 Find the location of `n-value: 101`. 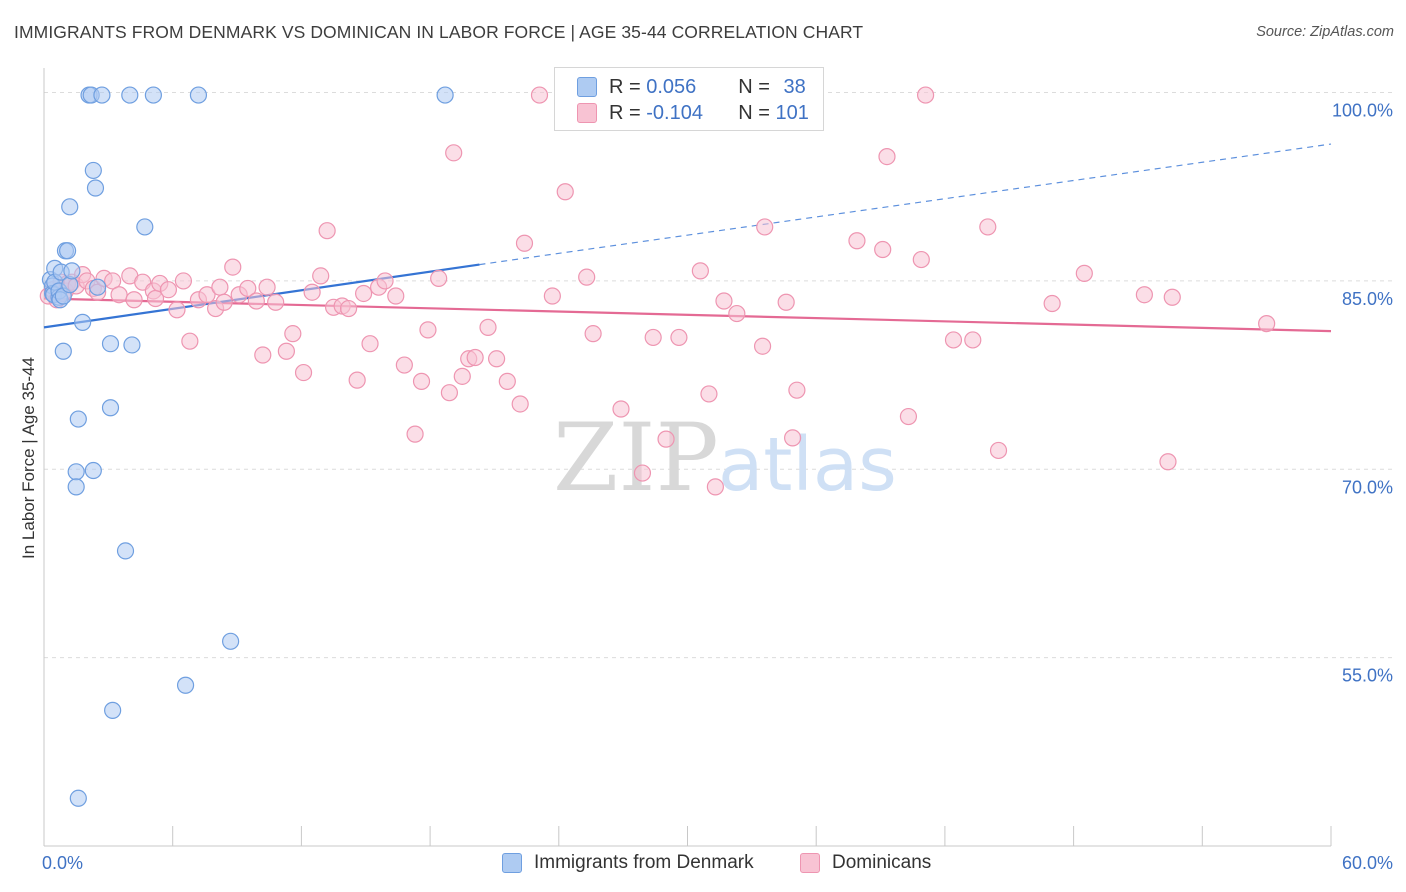

n-value: 101 is located at coordinates (792, 112).